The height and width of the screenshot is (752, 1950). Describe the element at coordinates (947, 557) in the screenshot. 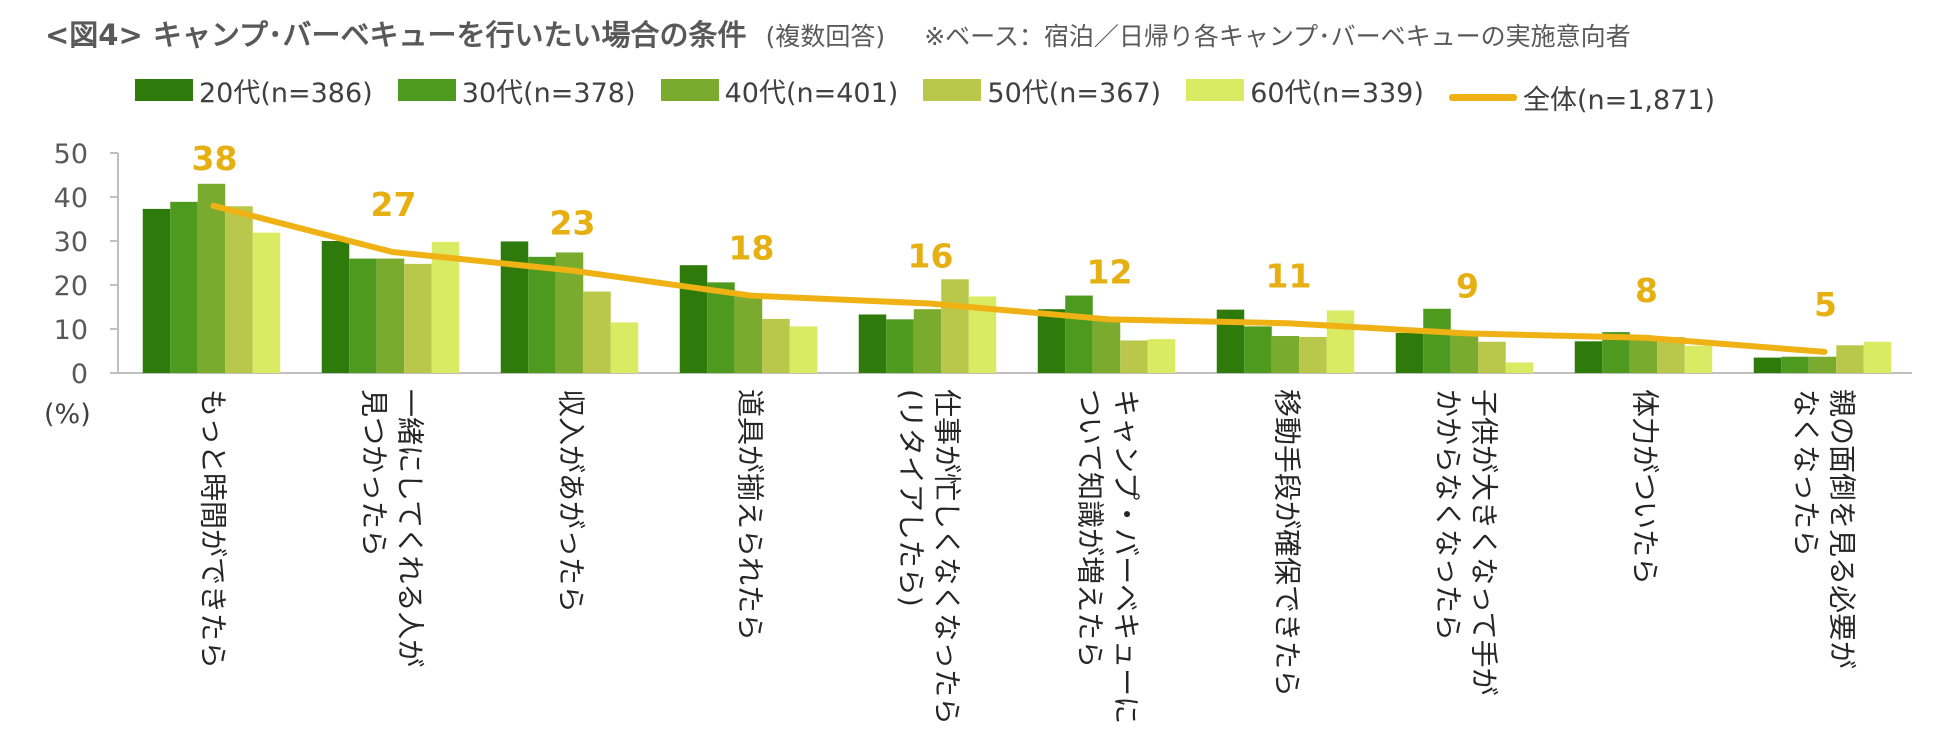

I see `x-category-label: 仕事が忙しくなくなったら` at that location.